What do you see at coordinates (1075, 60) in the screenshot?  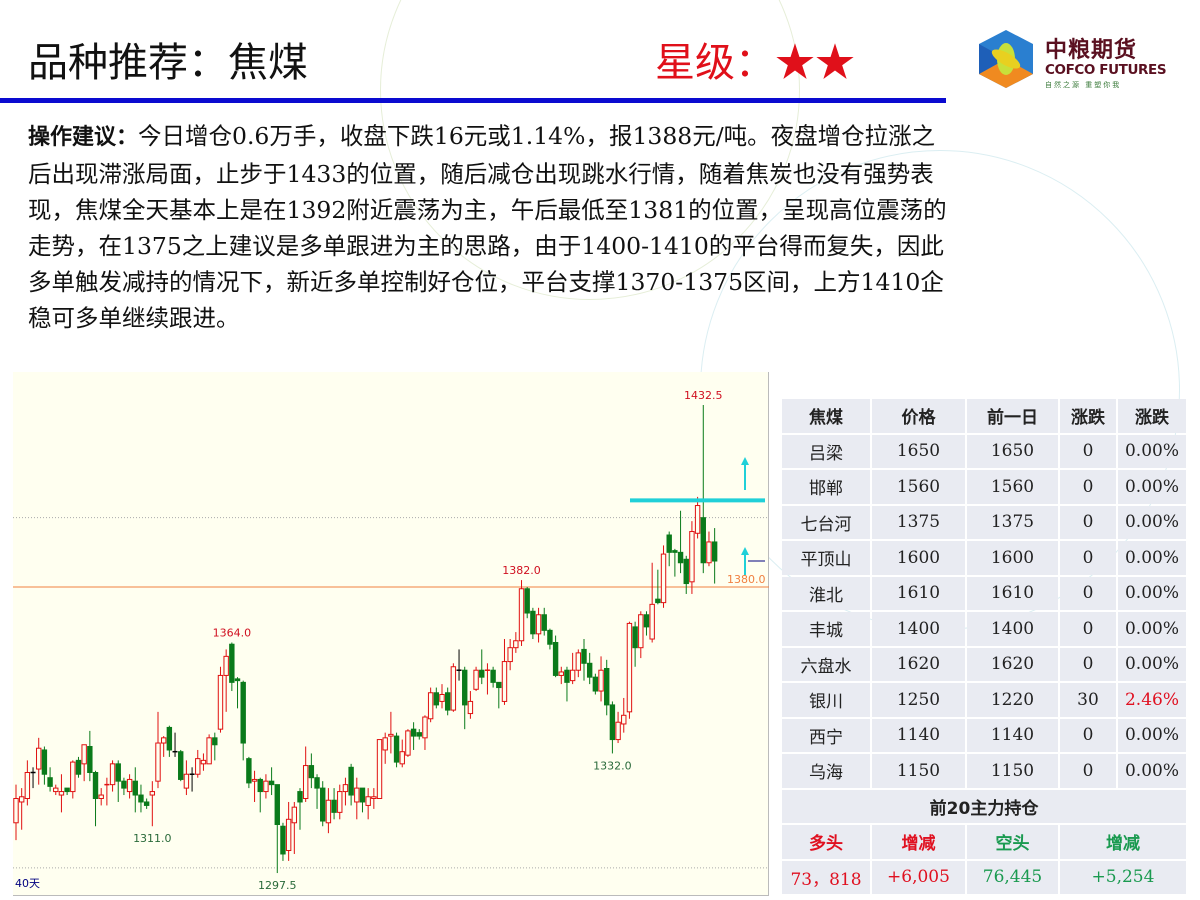 I see `cofco-logo: 中粮期货 COFCO FUTURES 自然之源 重塑你我` at bounding box center [1075, 60].